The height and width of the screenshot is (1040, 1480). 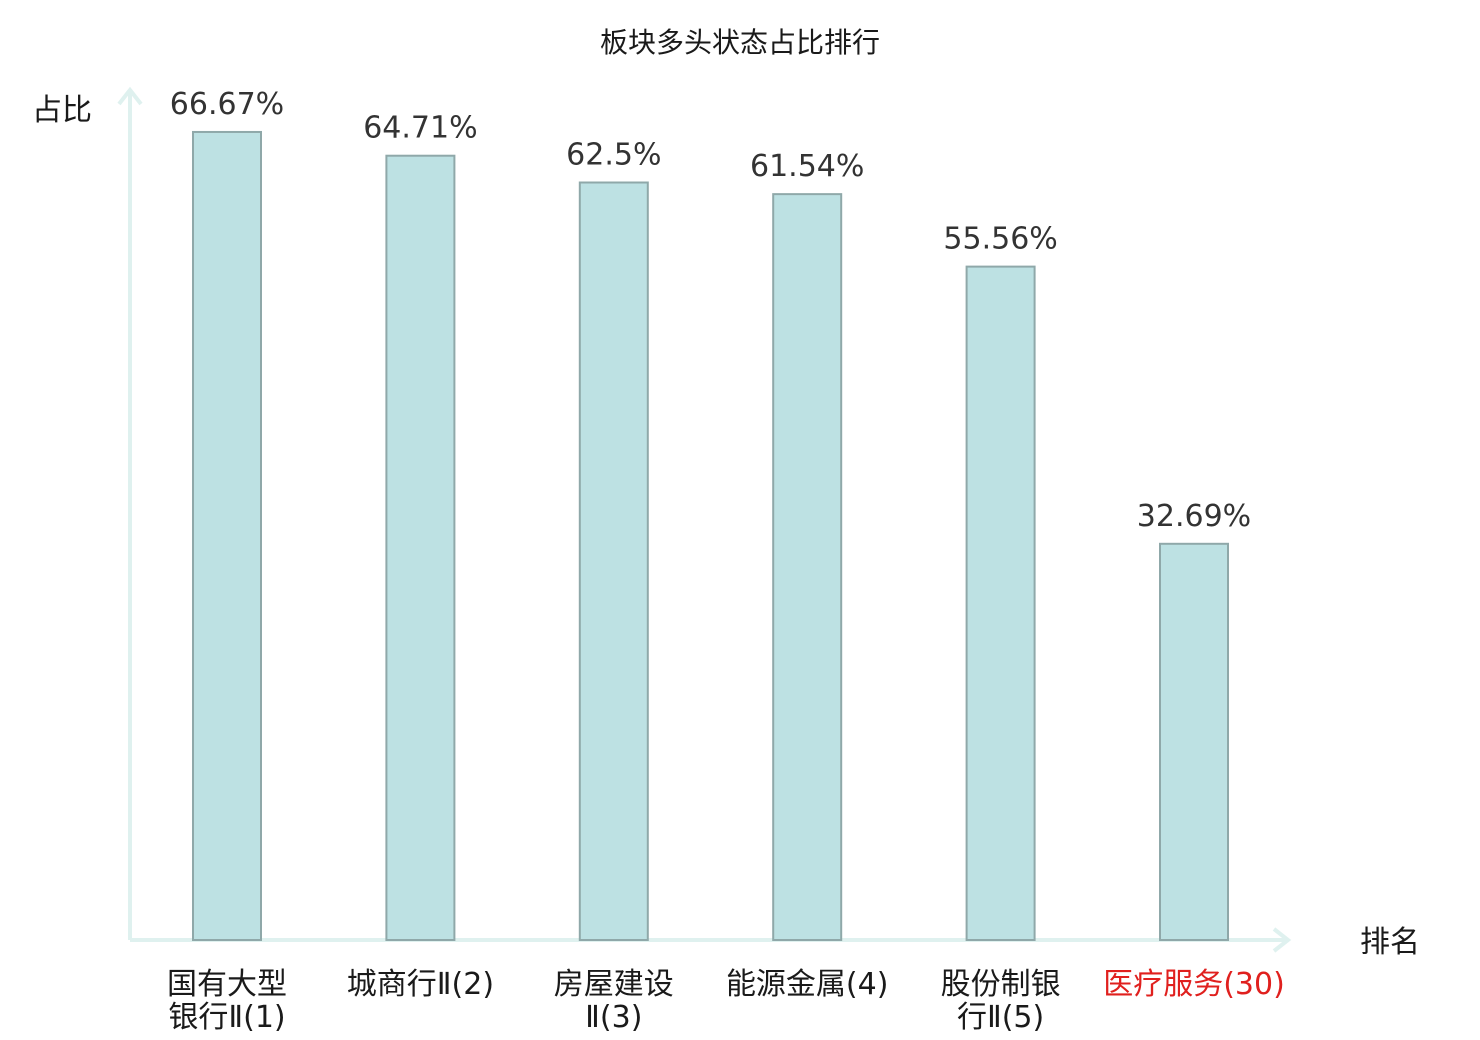 I want to click on y-axis-label: 占比, so click(x=62, y=110).